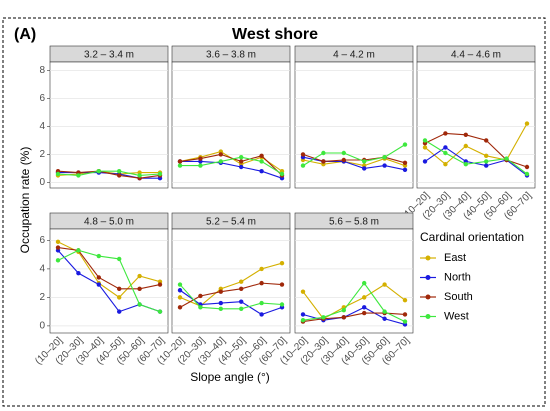  Describe the element at coordinates (42, 154) in the screenshot. I see `y-tick-label: 2` at that location.